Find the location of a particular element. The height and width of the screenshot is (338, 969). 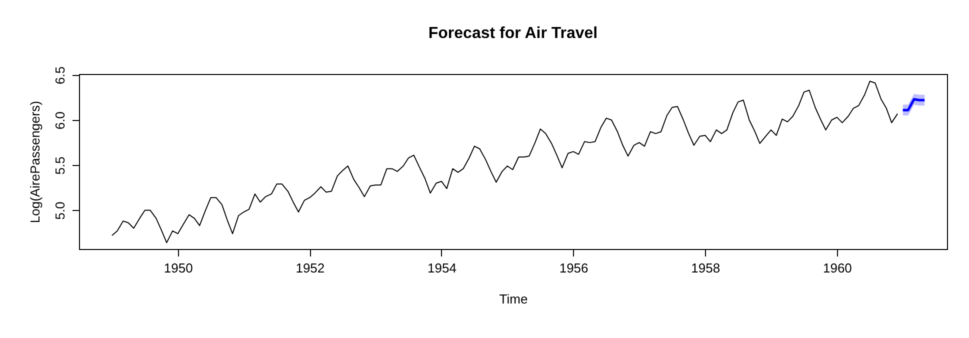

x-axis-title: Time is located at coordinates (513, 299).